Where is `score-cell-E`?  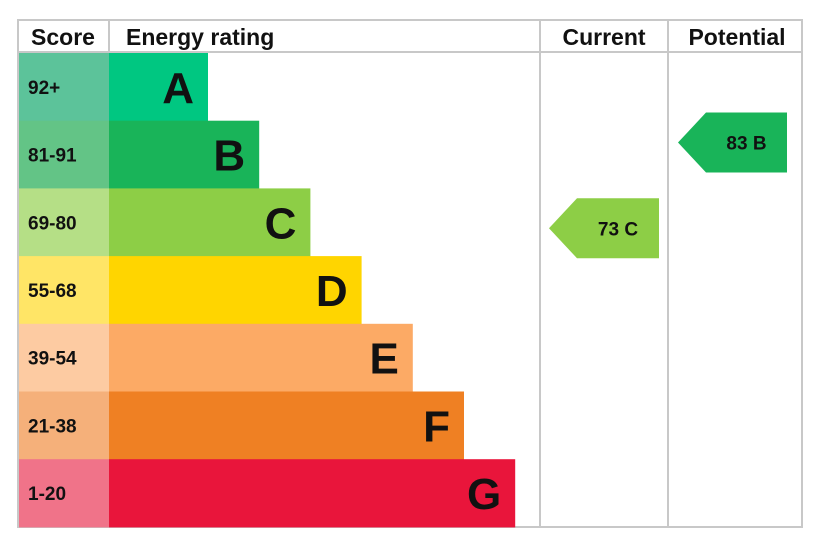 score-cell-E is located at coordinates (64, 357).